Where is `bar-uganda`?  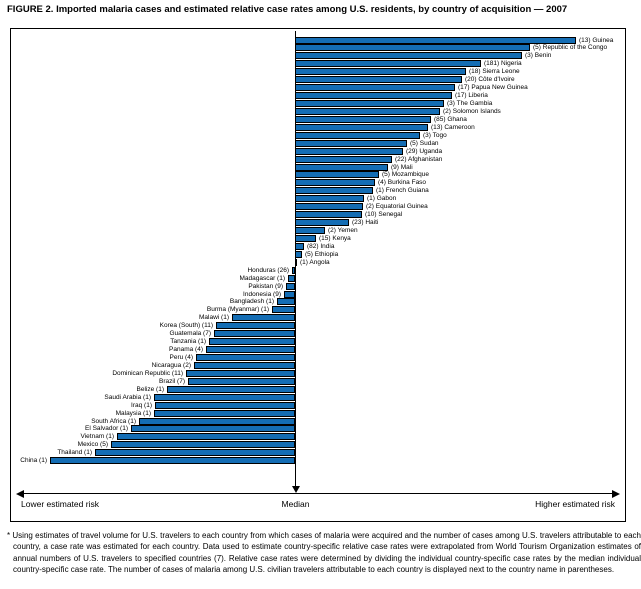 bar-uganda is located at coordinates (349, 151).